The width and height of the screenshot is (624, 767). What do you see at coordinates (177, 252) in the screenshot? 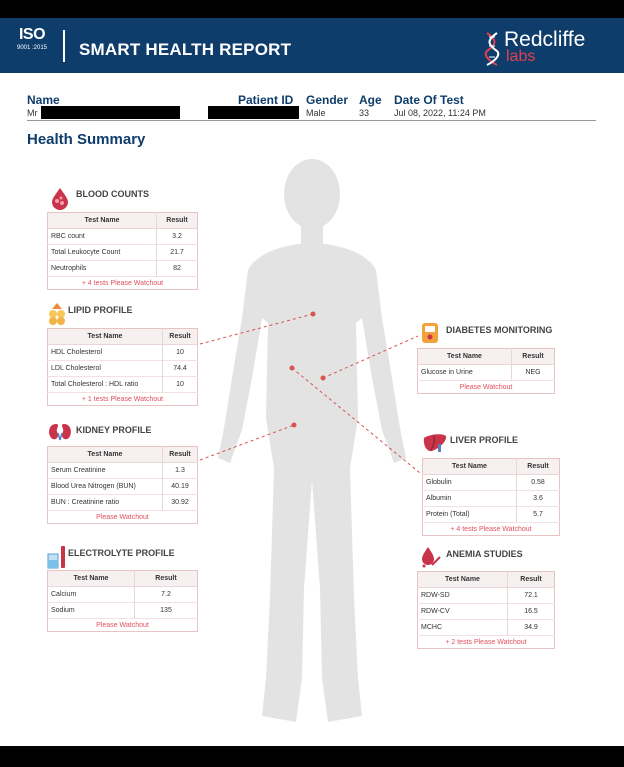
I see `test-result: 21.7` at bounding box center [177, 252].